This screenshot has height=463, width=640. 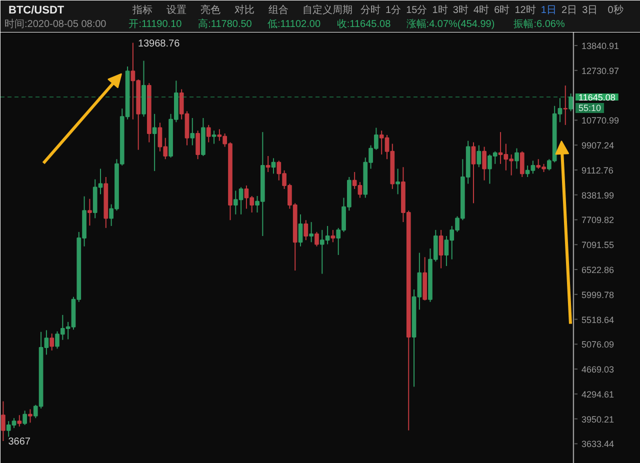 I want to click on y-tick-label: 8381.99, so click(x=598, y=195).